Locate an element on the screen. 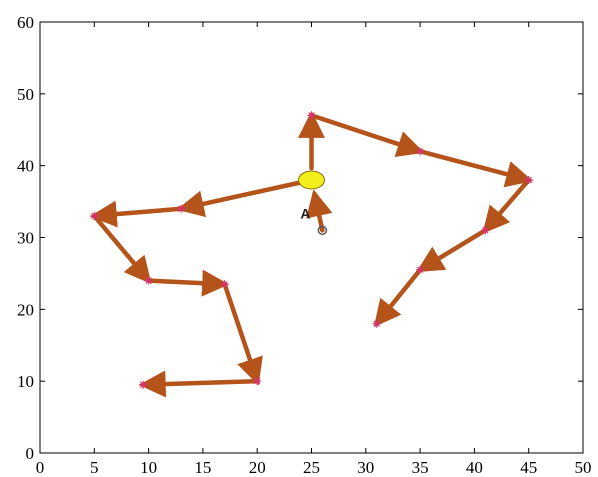 The height and width of the screenshot is (477, 598). start-group: A is located at coordinates (314, 220).